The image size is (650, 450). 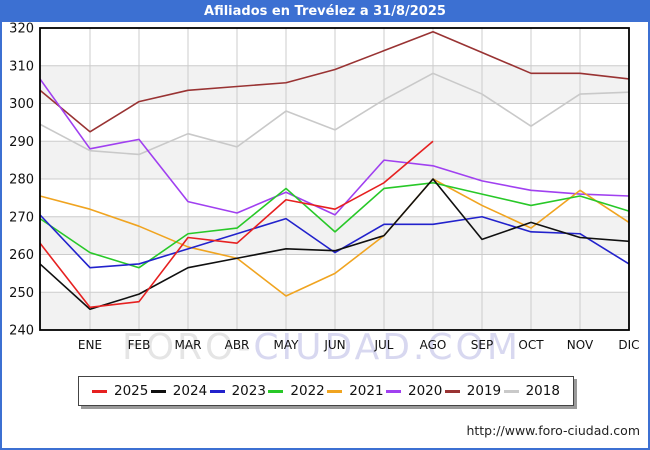 I want to click on legend-item-2023: 2023, so click(x=237, y=391).